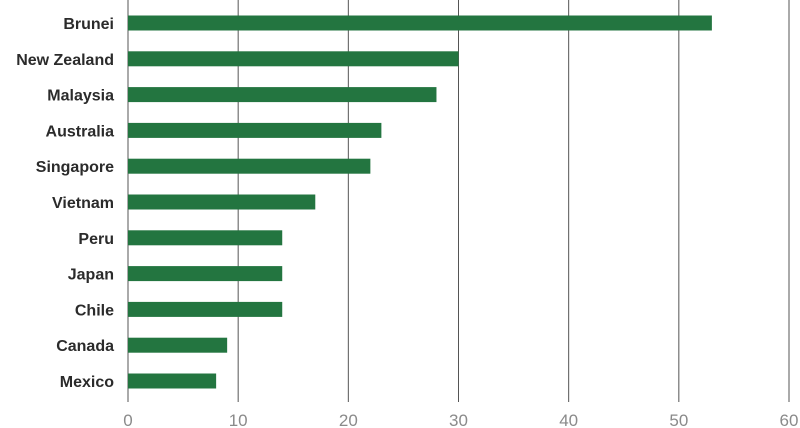  Describe the element at coordinates (80, 96) in the screenshot. I see `category-label: Malaysia` at that location.